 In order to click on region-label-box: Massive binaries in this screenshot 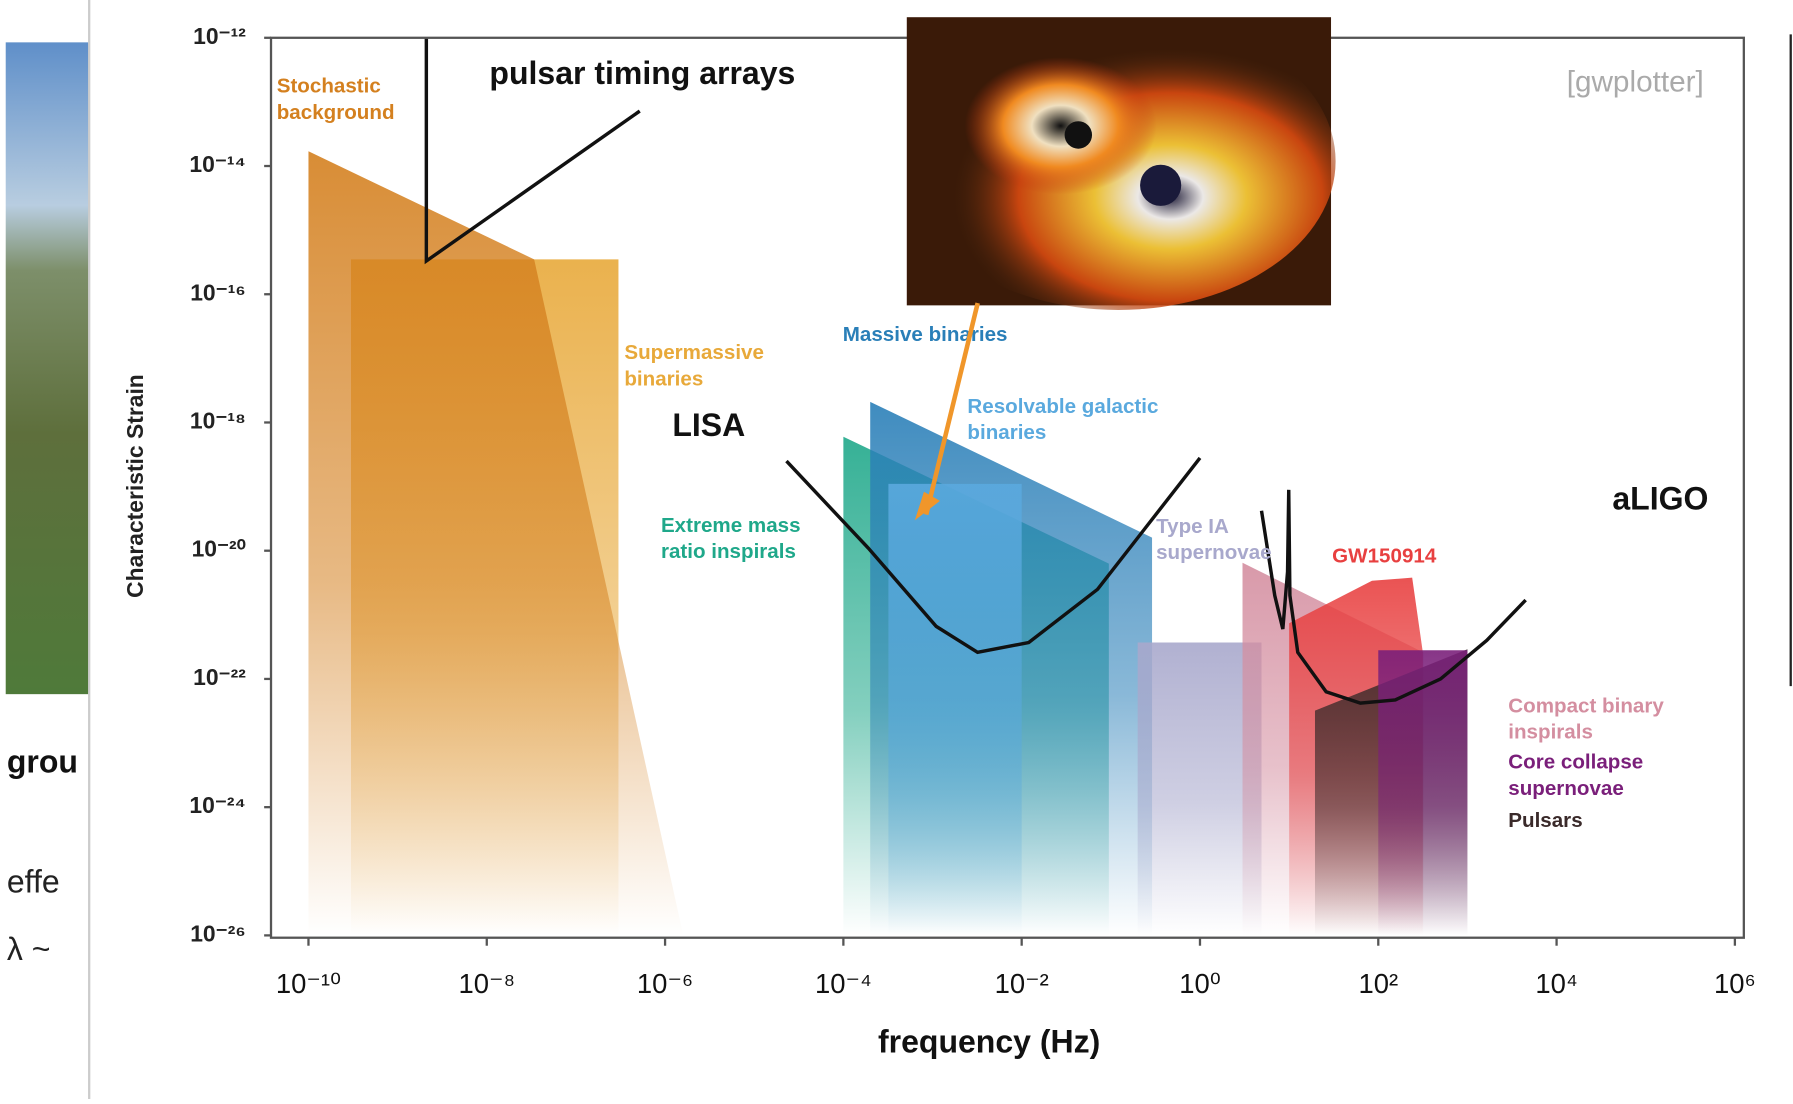, I will do `click(925, 334)`.